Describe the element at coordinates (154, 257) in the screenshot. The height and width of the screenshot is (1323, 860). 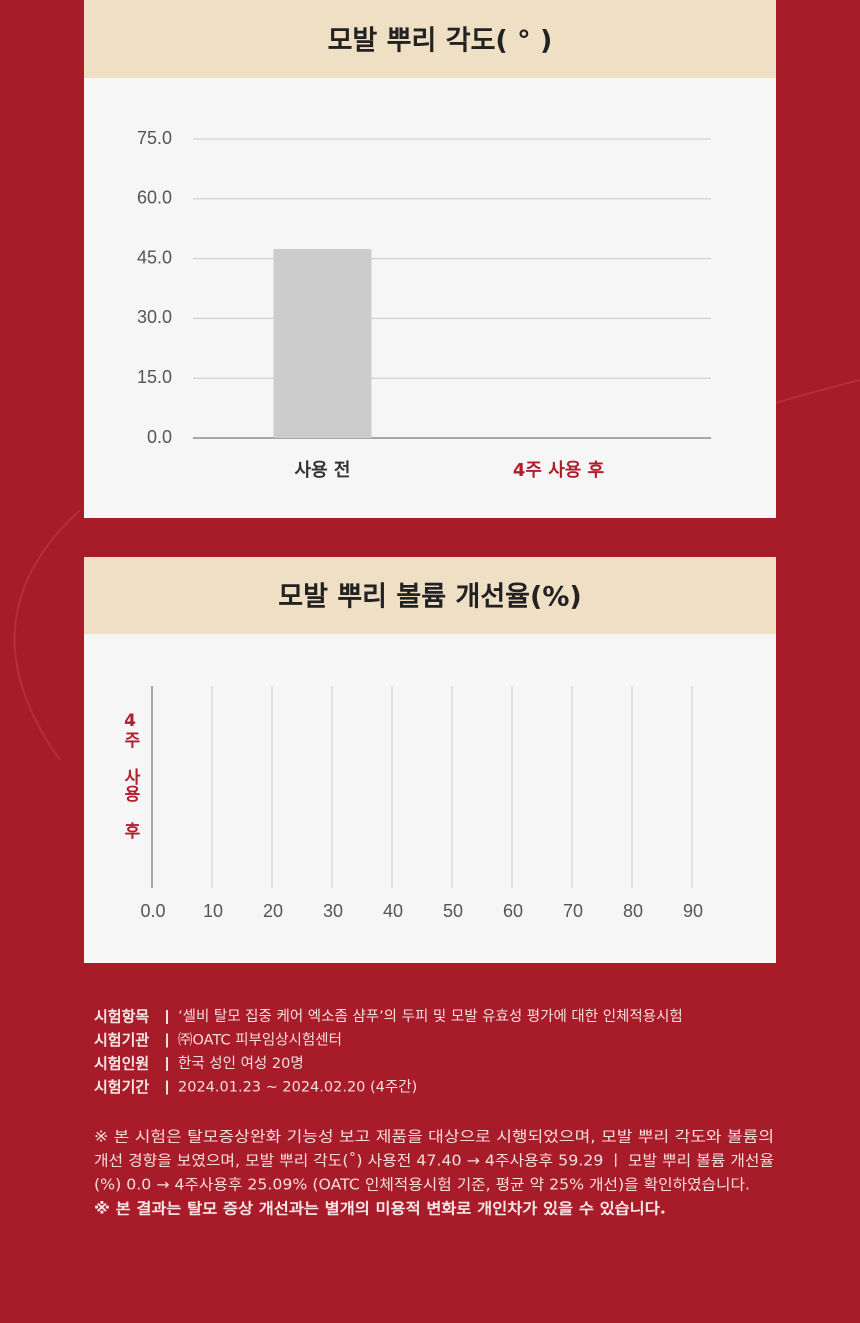
I see `y-tick-label: 45.0` at that location.